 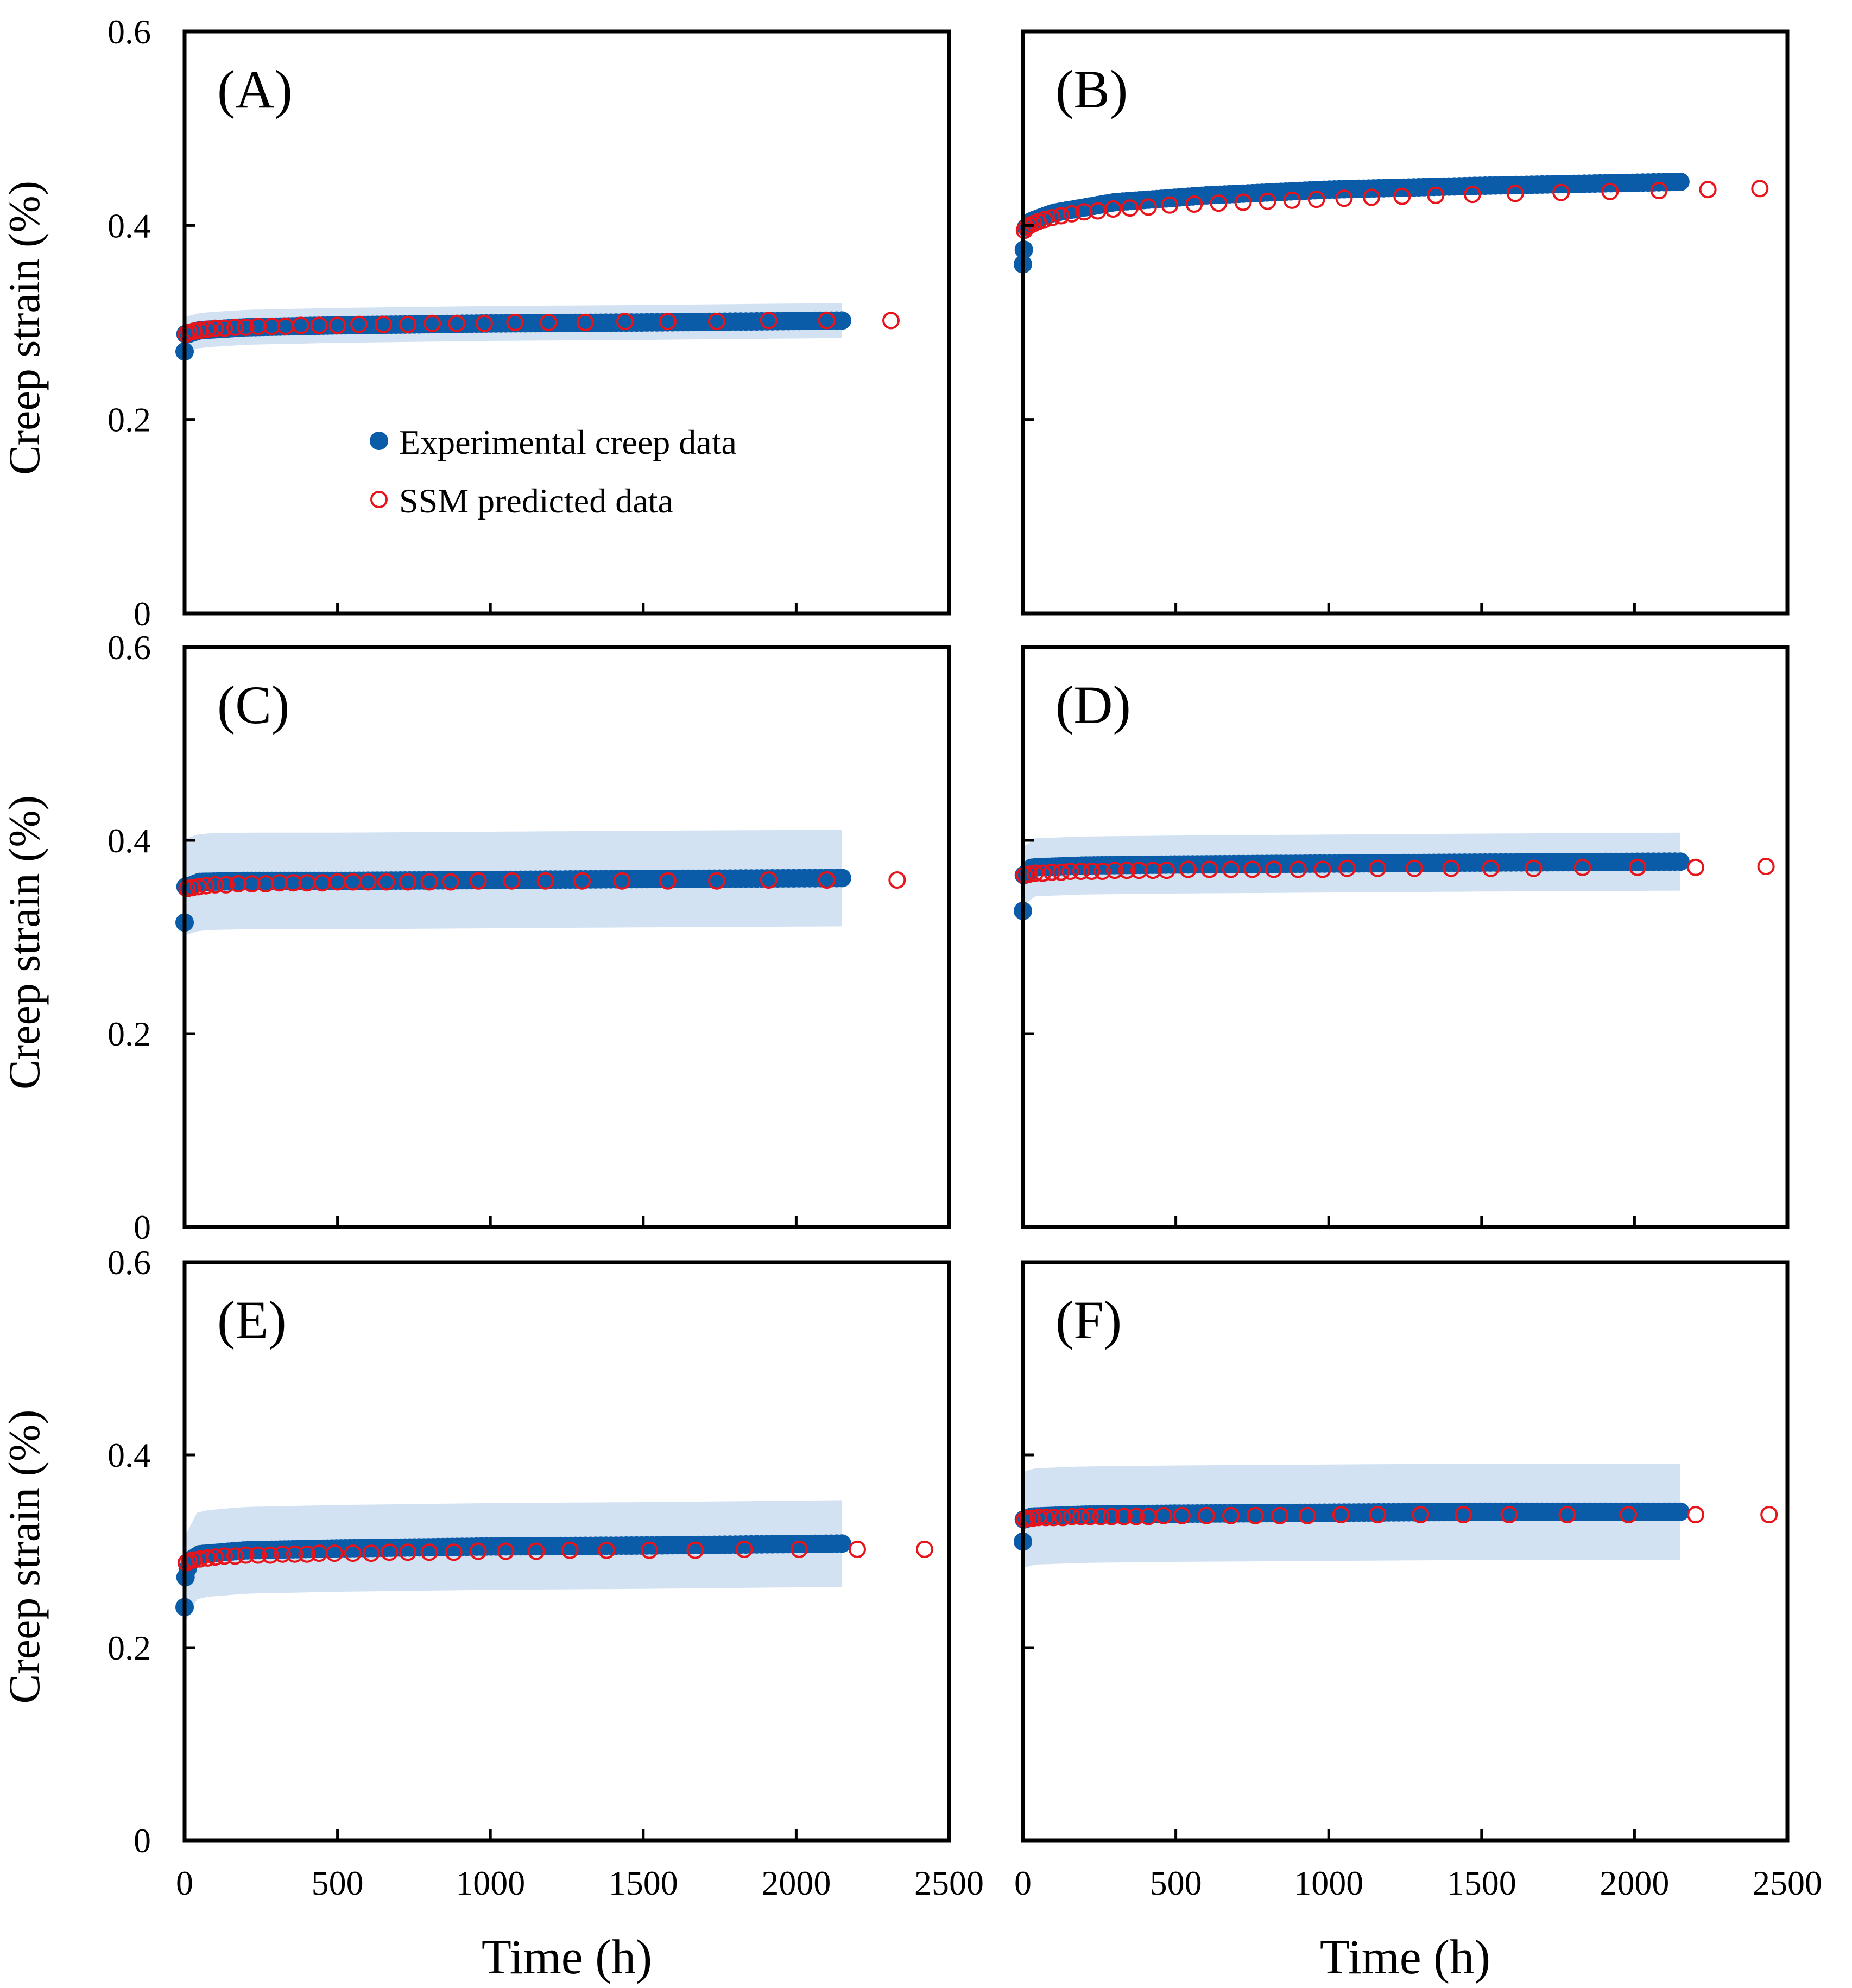 I want to click on x-tick-label: 500, so click(x=1176, y=1883).